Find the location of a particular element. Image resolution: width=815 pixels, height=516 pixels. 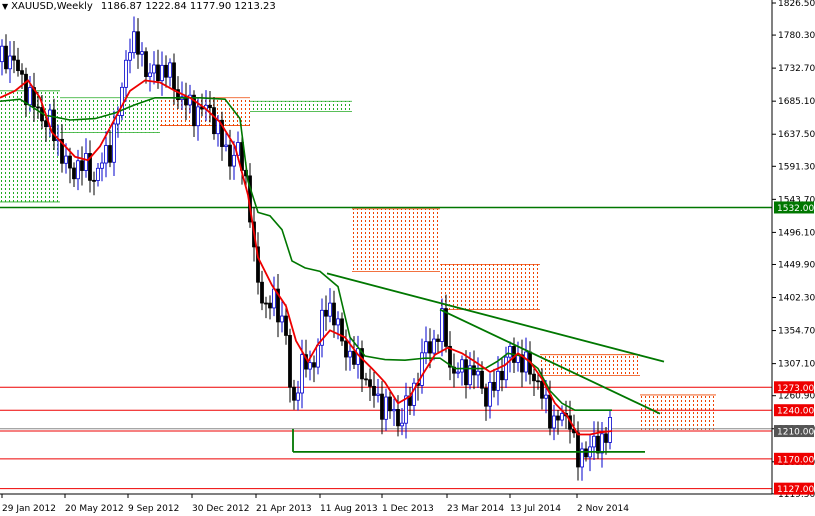

price-tag-label: 1273.00 is located at coordinates (795, 389).